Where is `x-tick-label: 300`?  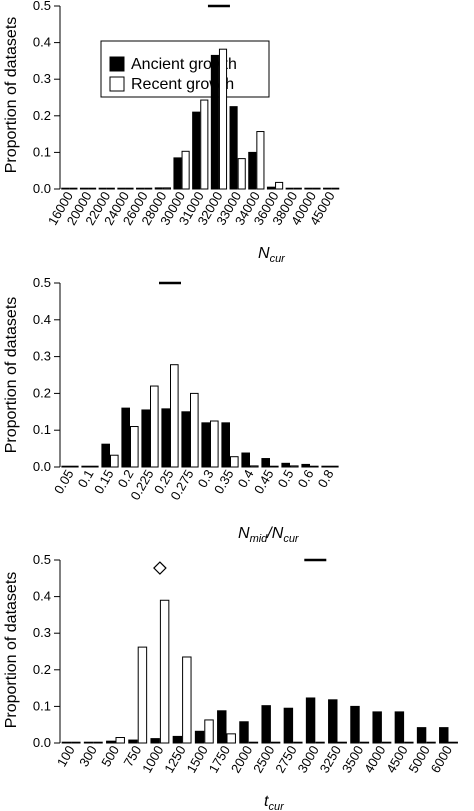
x-tick-label: 300 is located at coordinates (88, 756).